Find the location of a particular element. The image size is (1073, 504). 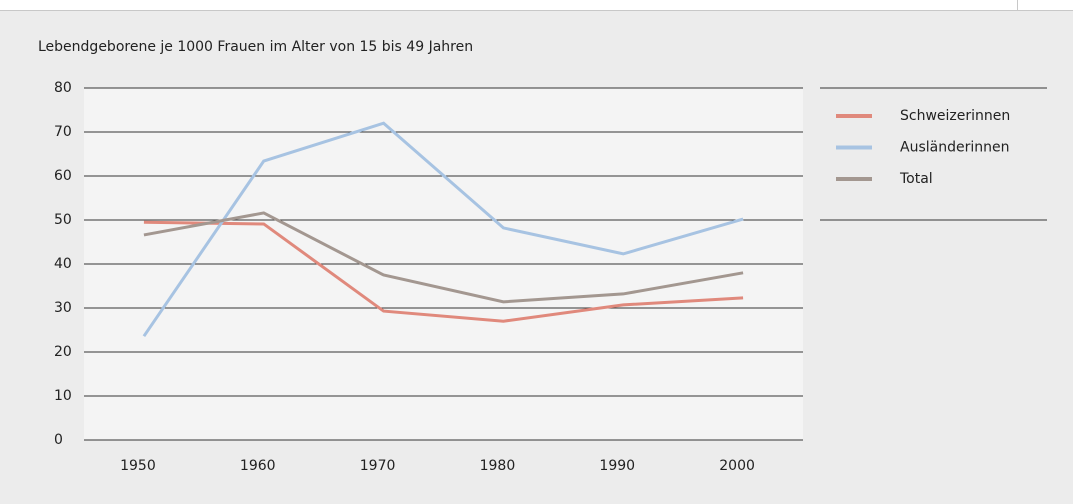

x-tick-label: 1990 is located at coordinates (617, 466).